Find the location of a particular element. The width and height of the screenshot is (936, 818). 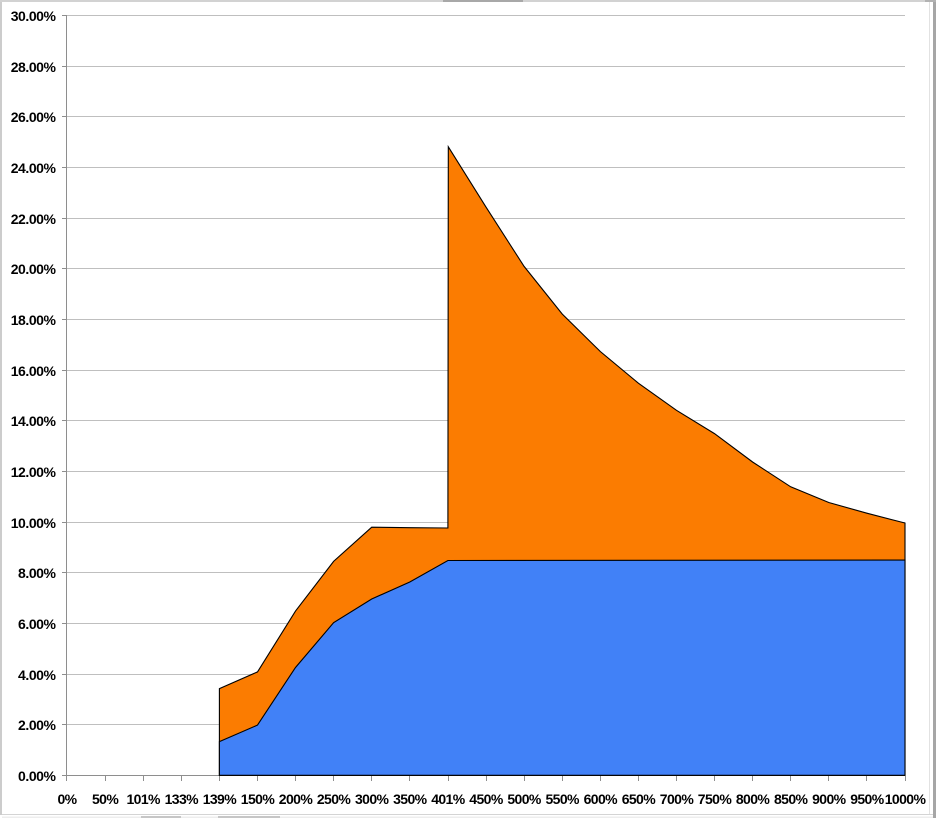

svg-text: 10.00% is located at coordinates (34, 523).